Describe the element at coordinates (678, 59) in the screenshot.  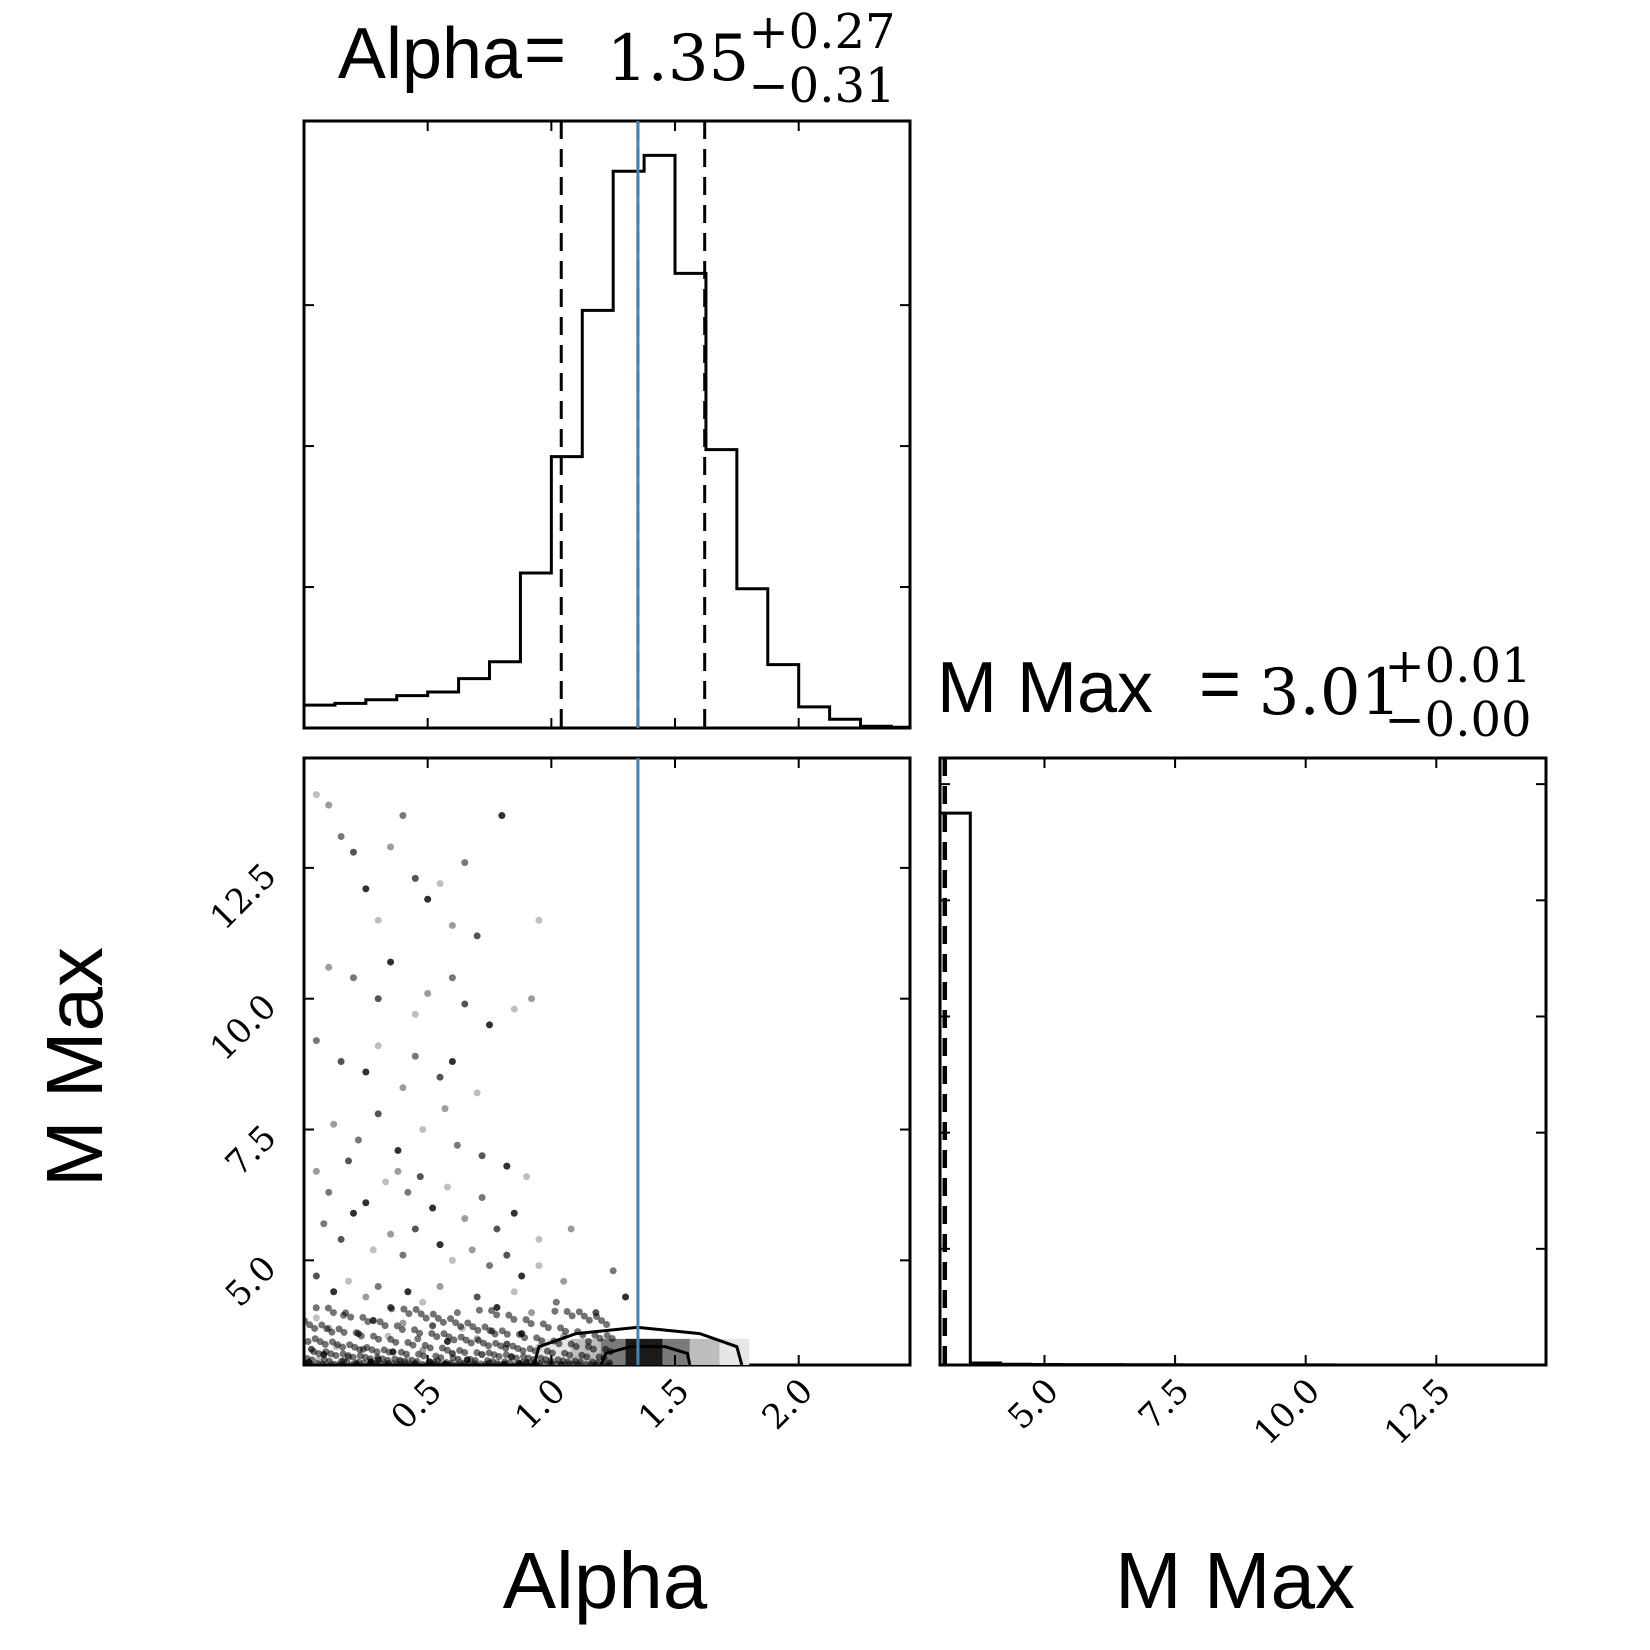
I see `alpha-title-value: 1.35` at that location.